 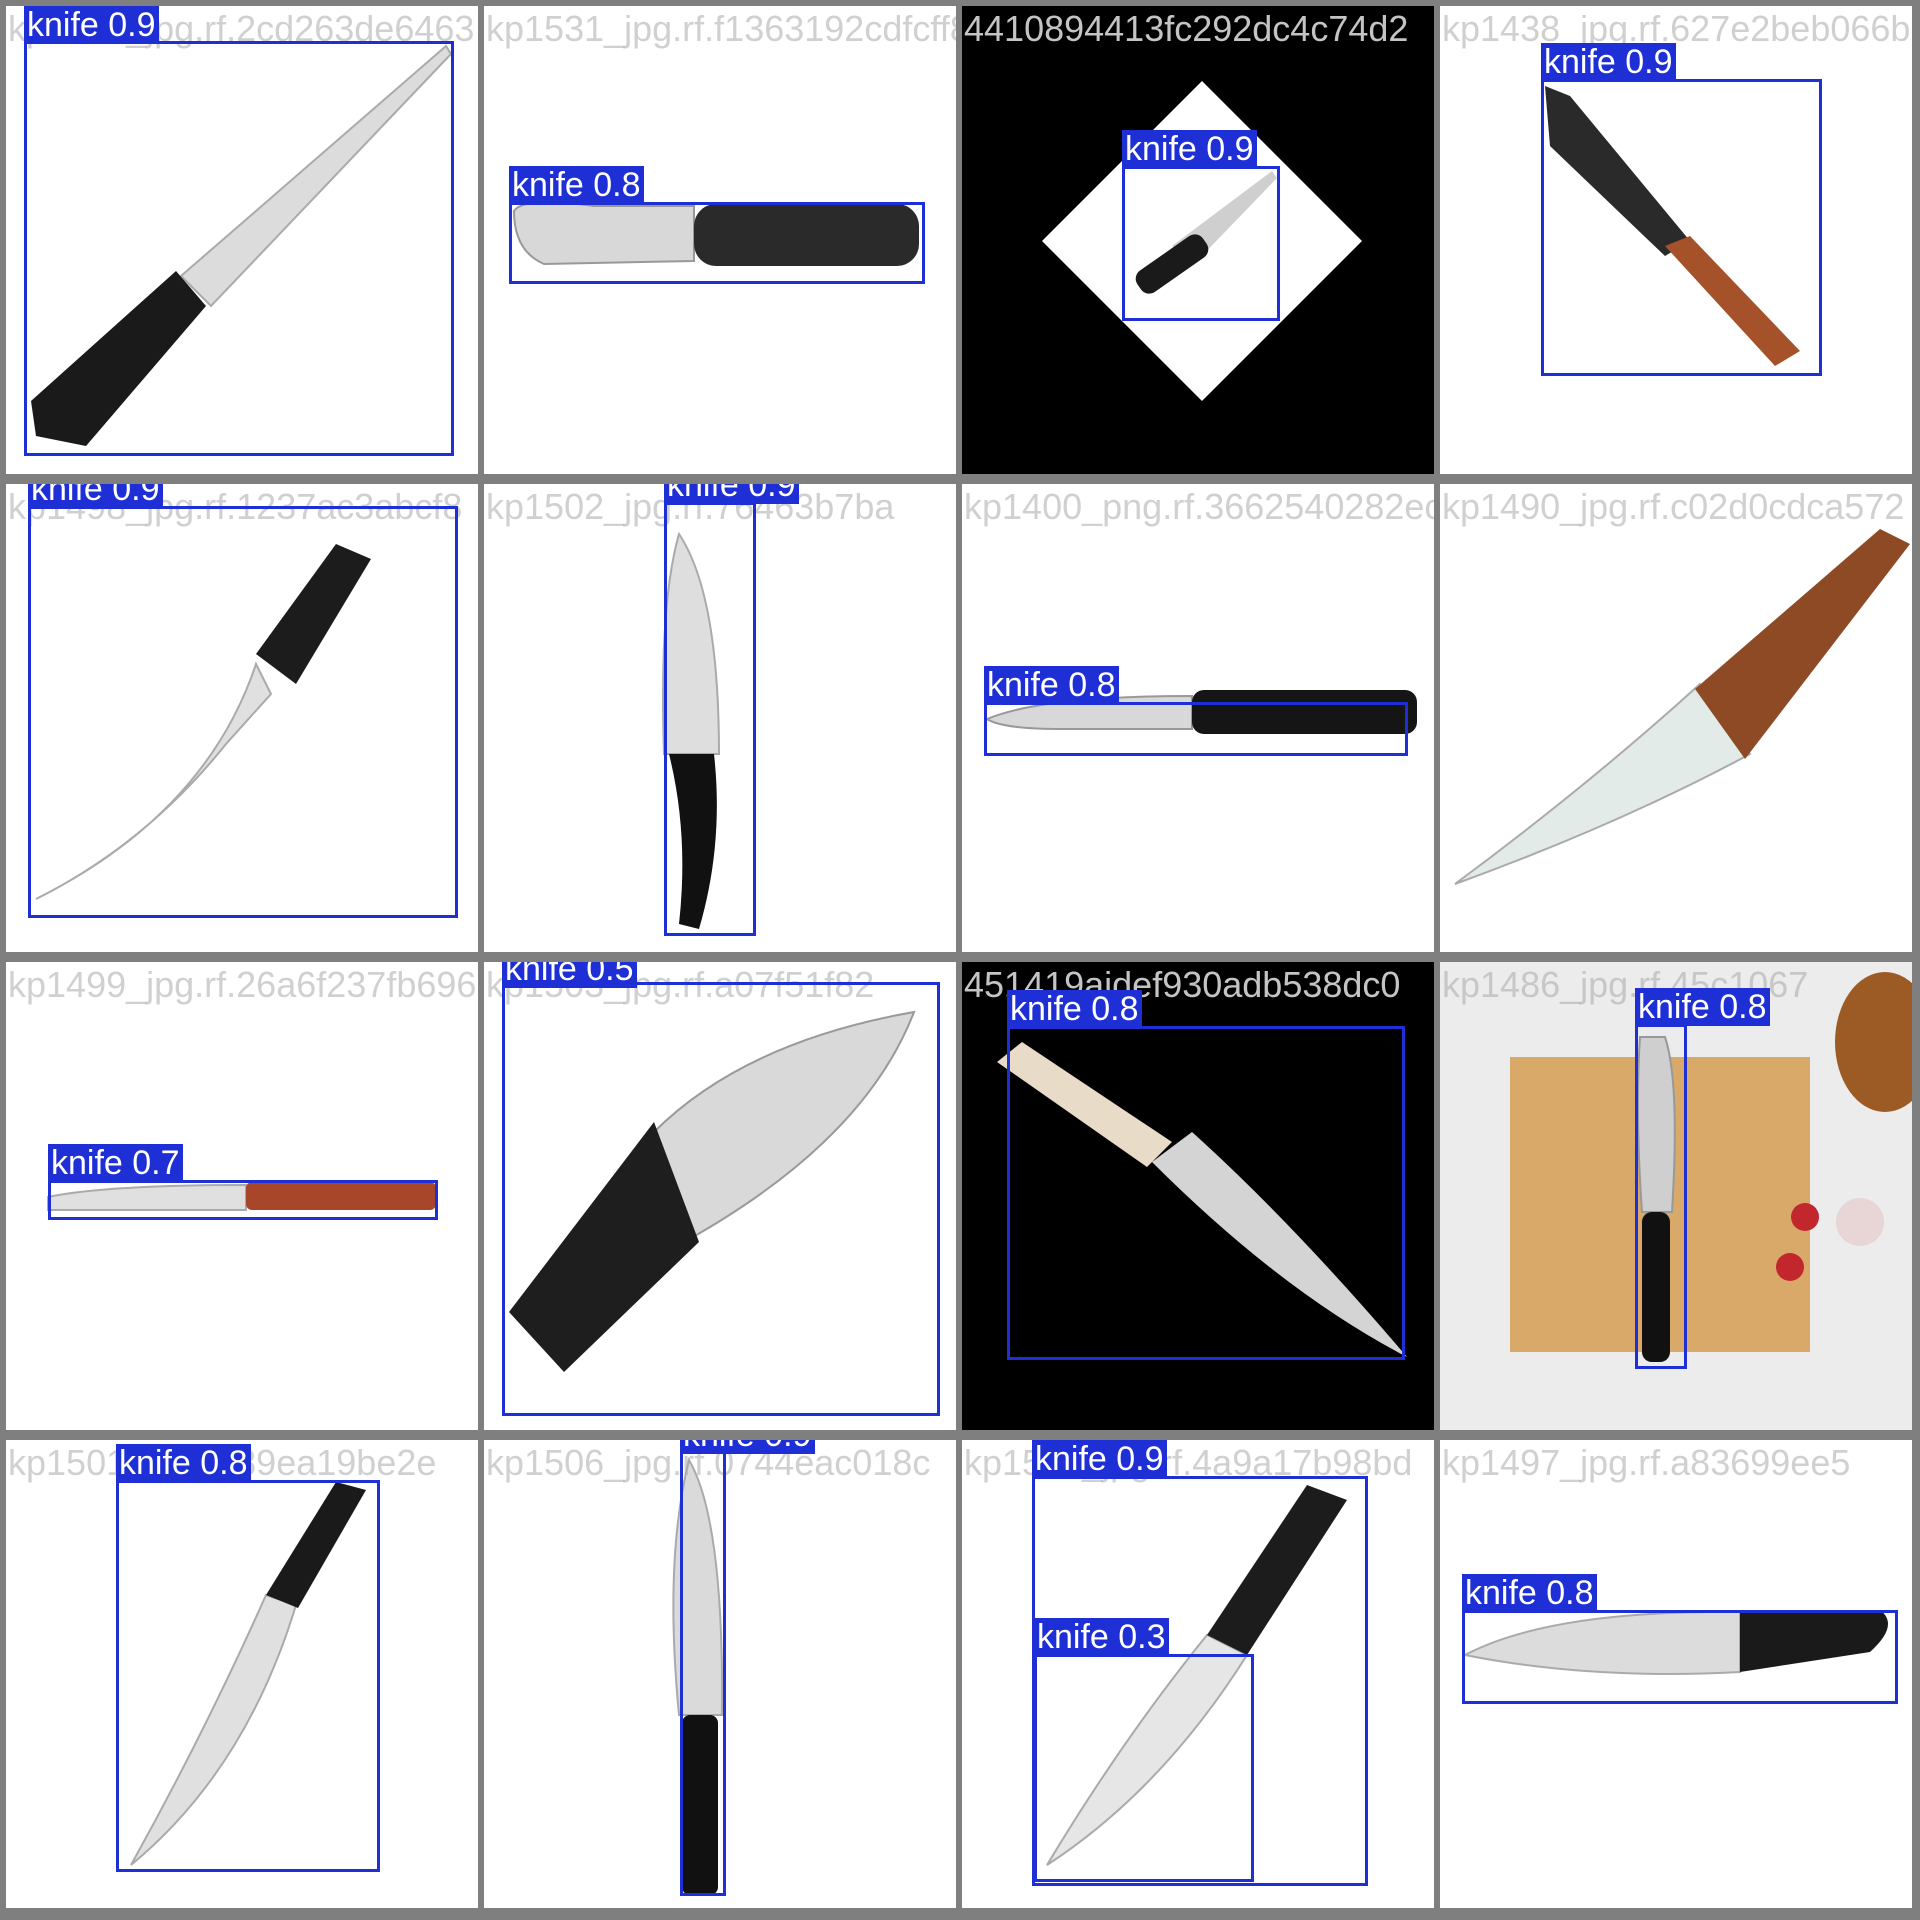 I want to click on image-tile: kp1503_jpg.rf.a07f51f82 knife 0.5, so click(x=720, y=1196).